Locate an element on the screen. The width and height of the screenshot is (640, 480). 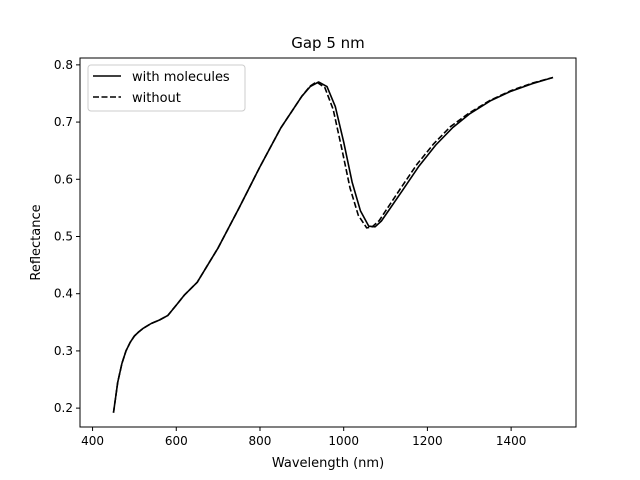
legend: with molecules without is located at coordinates (166, 88).